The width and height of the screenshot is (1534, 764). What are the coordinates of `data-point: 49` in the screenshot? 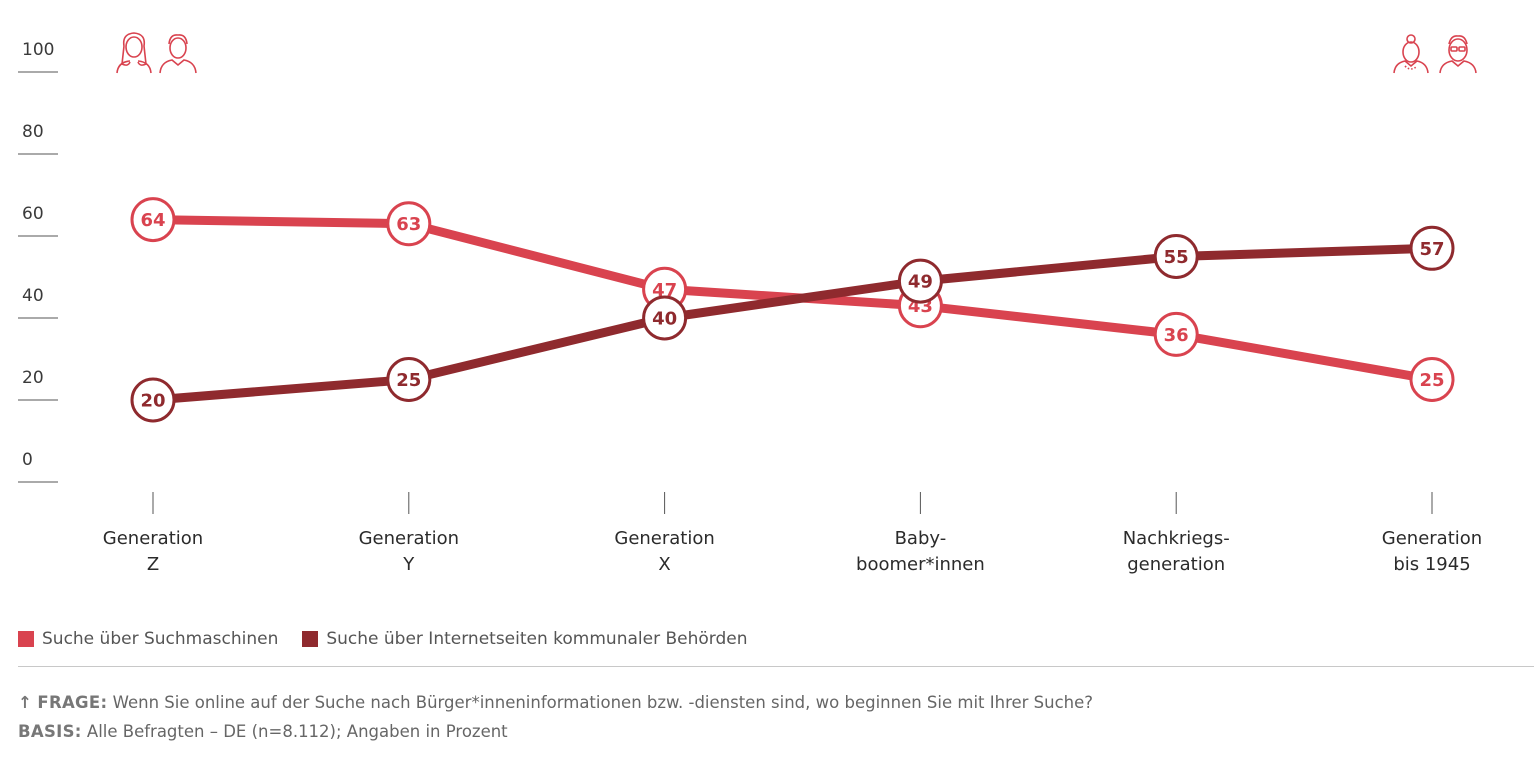 It's located at (920, 281).